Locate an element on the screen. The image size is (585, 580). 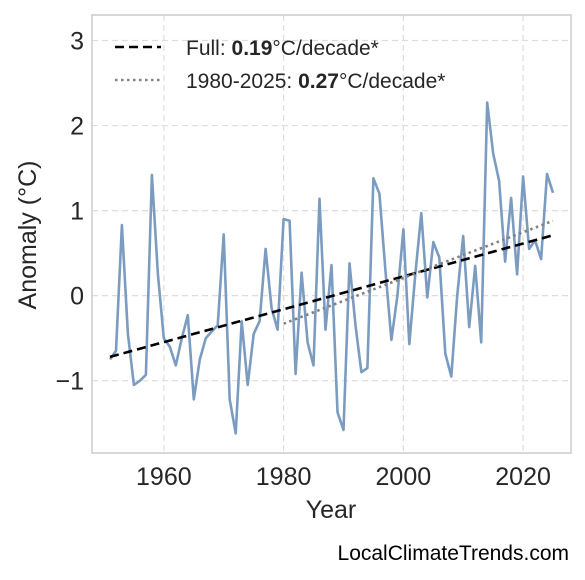
site-credit: LocalClimateTrends.com is located at coordinates (453, 553).